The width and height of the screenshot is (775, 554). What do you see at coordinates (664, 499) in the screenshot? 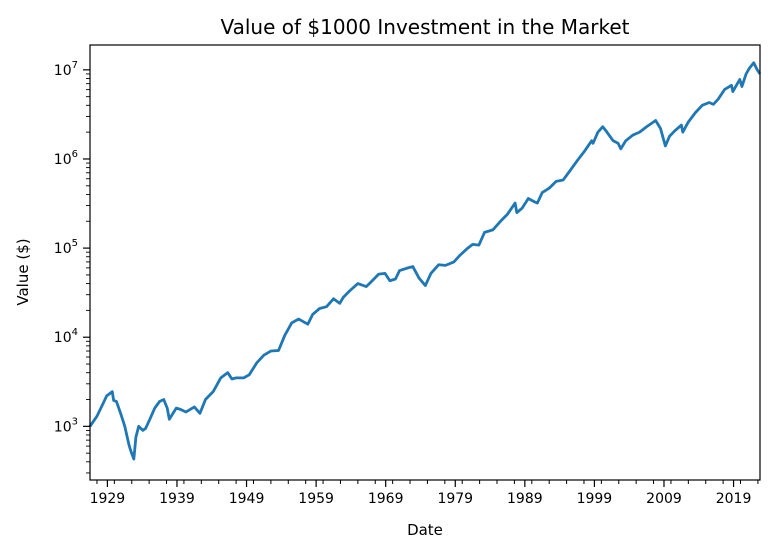
I see `x-tick-label: 2009` at bounding box center [664, 499].